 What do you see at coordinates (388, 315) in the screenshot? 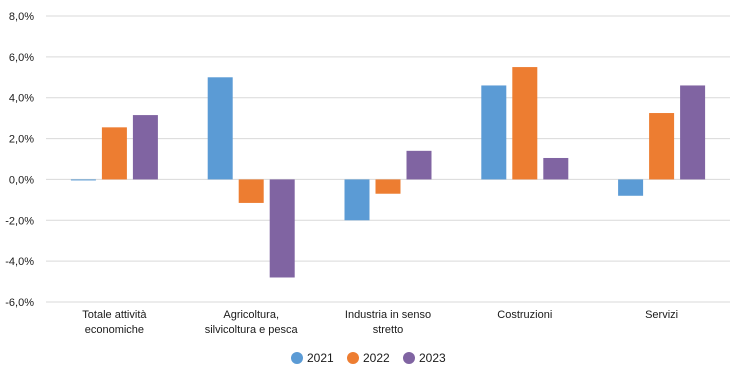
I see `category-label: Industria in senso` at bounding box center [388, 315].